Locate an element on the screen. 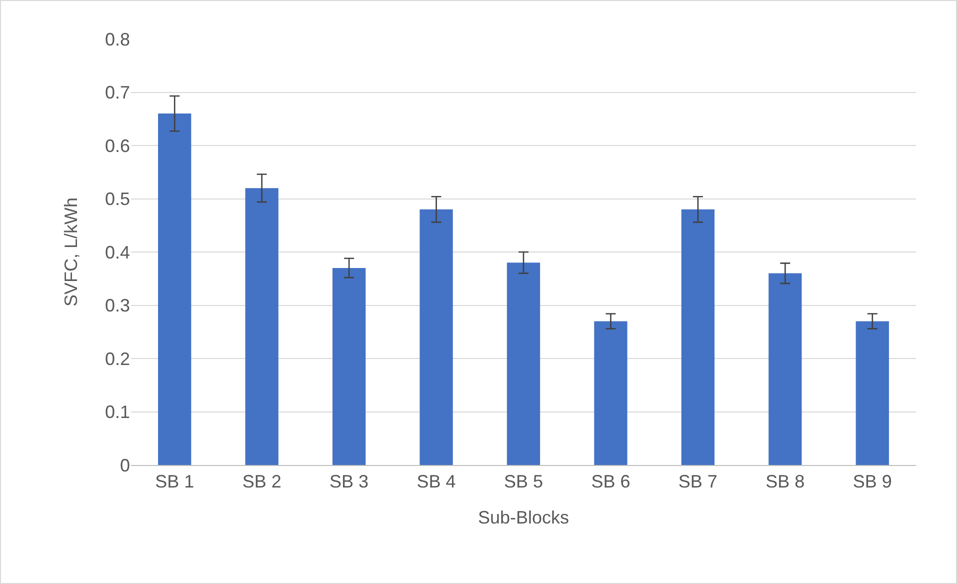  y-tick-label: 0.8 is located at coordinates (117, 39).